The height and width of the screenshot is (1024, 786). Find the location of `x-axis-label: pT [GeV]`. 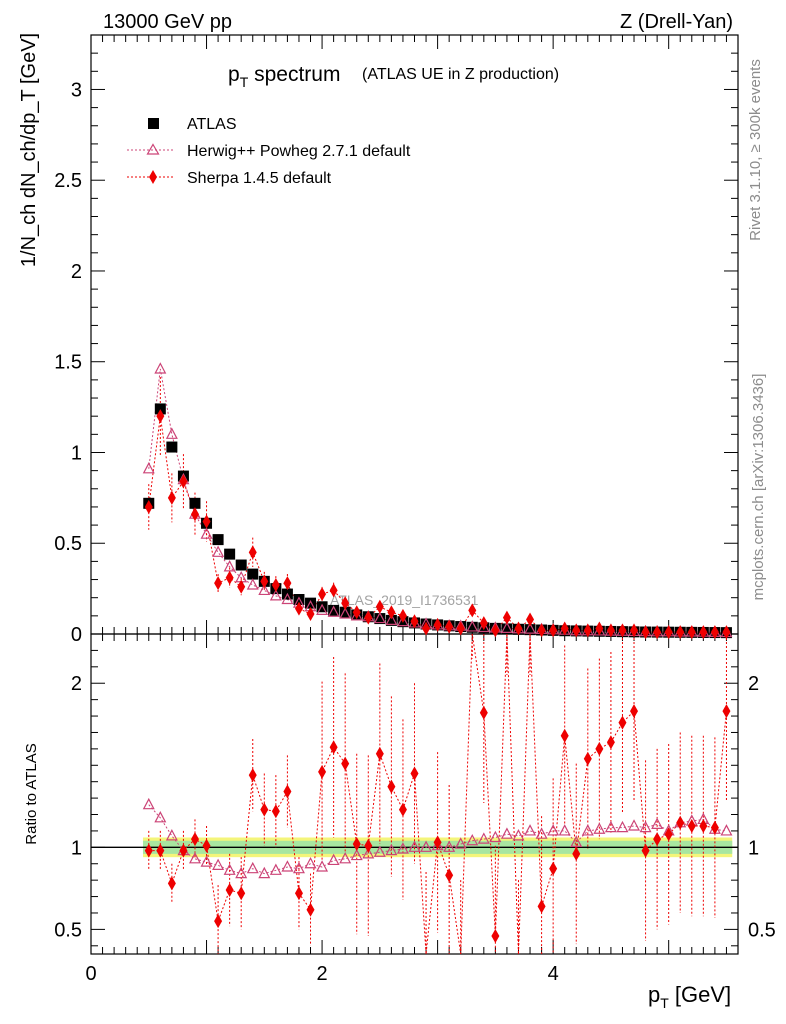

x-axis-label: pT [GeV] is located at coordinates (689, 996).